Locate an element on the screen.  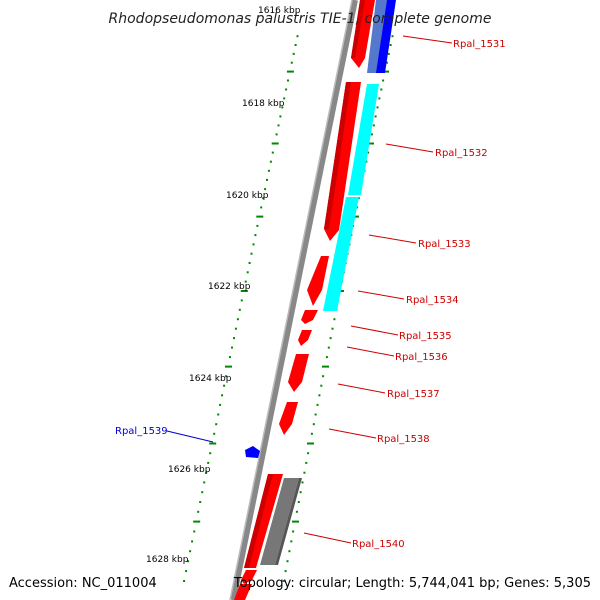
gene-label-rpal-1536: Rpal_1536 is located at coordinates (421, 357).